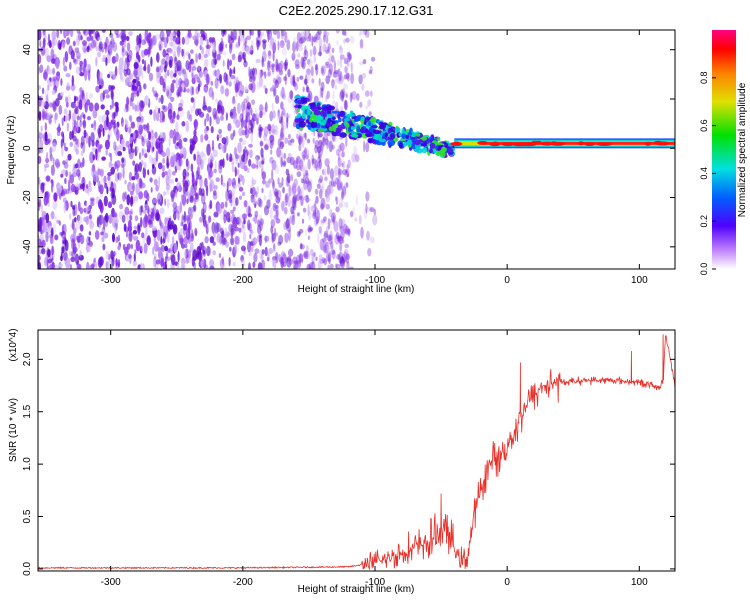  What do you see at coordinates (520, 144) in the screenshot?
I see `carrier-line-hotspot` at bounding box center [520, 144].